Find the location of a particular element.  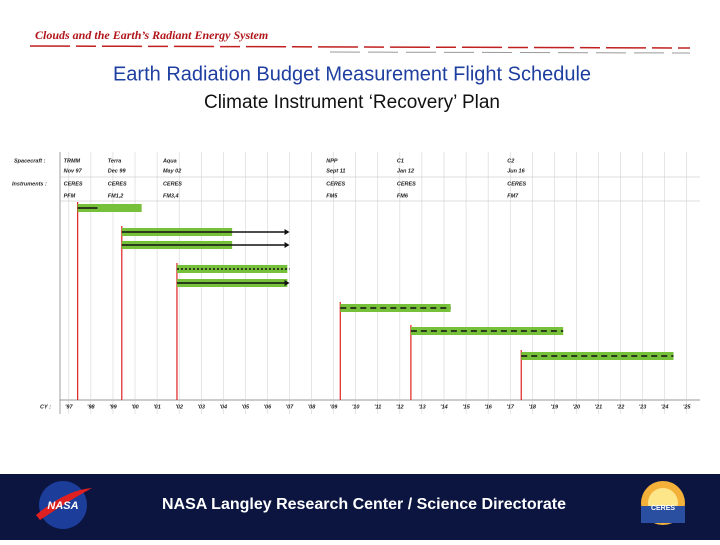

spacecraft: Terra is located at coordinates (115, 161).